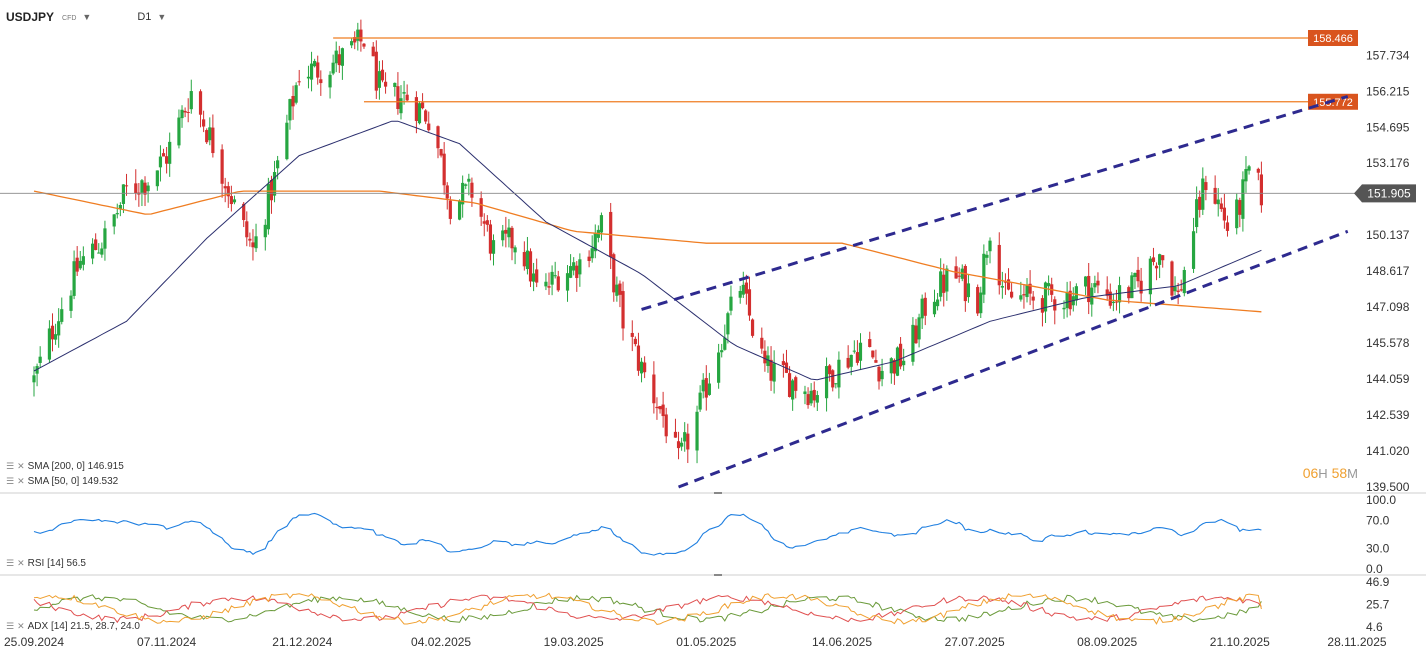 This screenshot has width=1426, height=659. Describe the element at coordinates (647, 608) in the screenshot. I see `adx-line` at that location.